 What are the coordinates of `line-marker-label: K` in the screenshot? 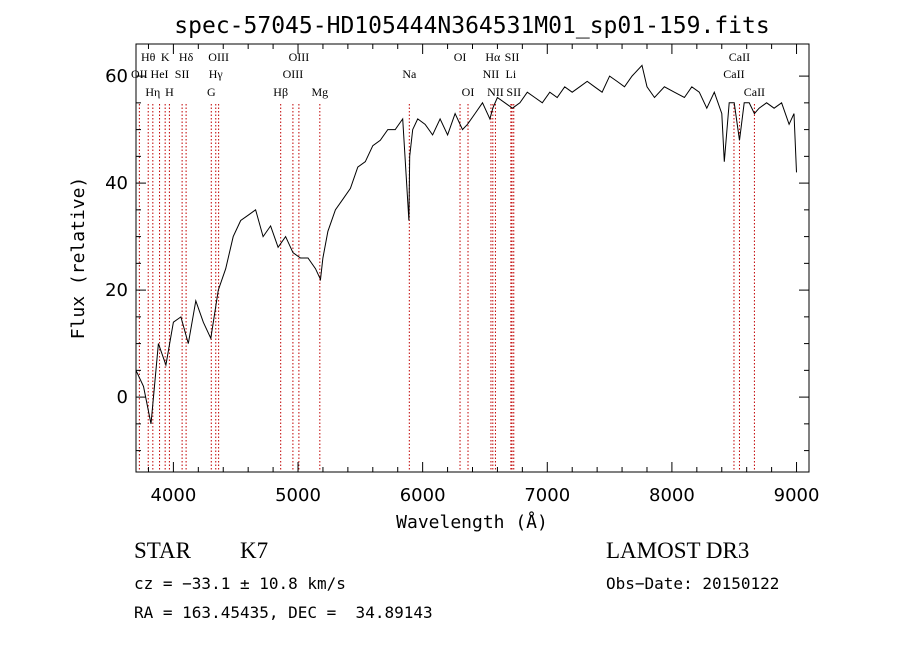 It's located at (165, 57).